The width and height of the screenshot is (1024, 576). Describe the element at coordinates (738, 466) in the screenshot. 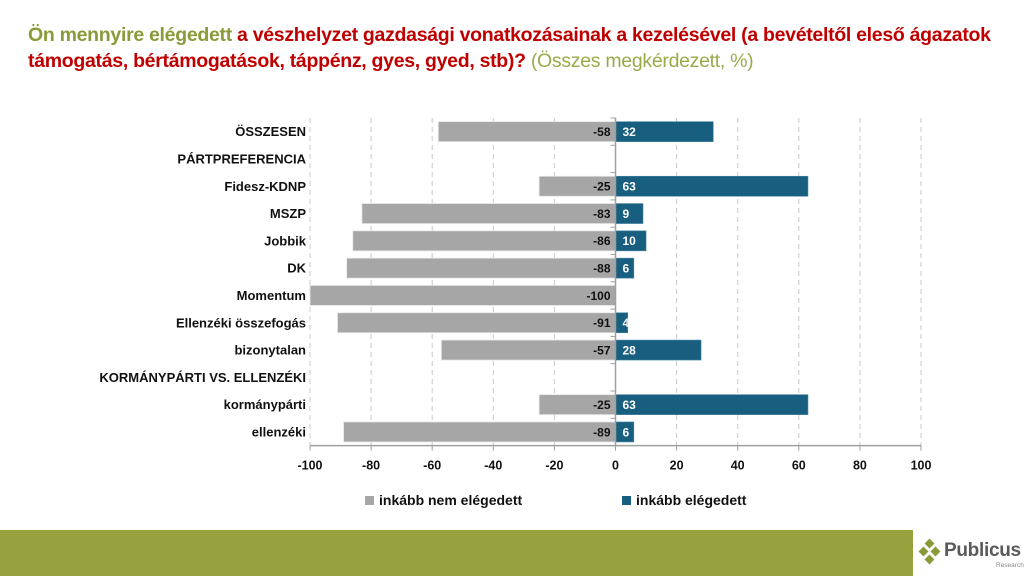

I see `x-tick-label: 40` at that location.